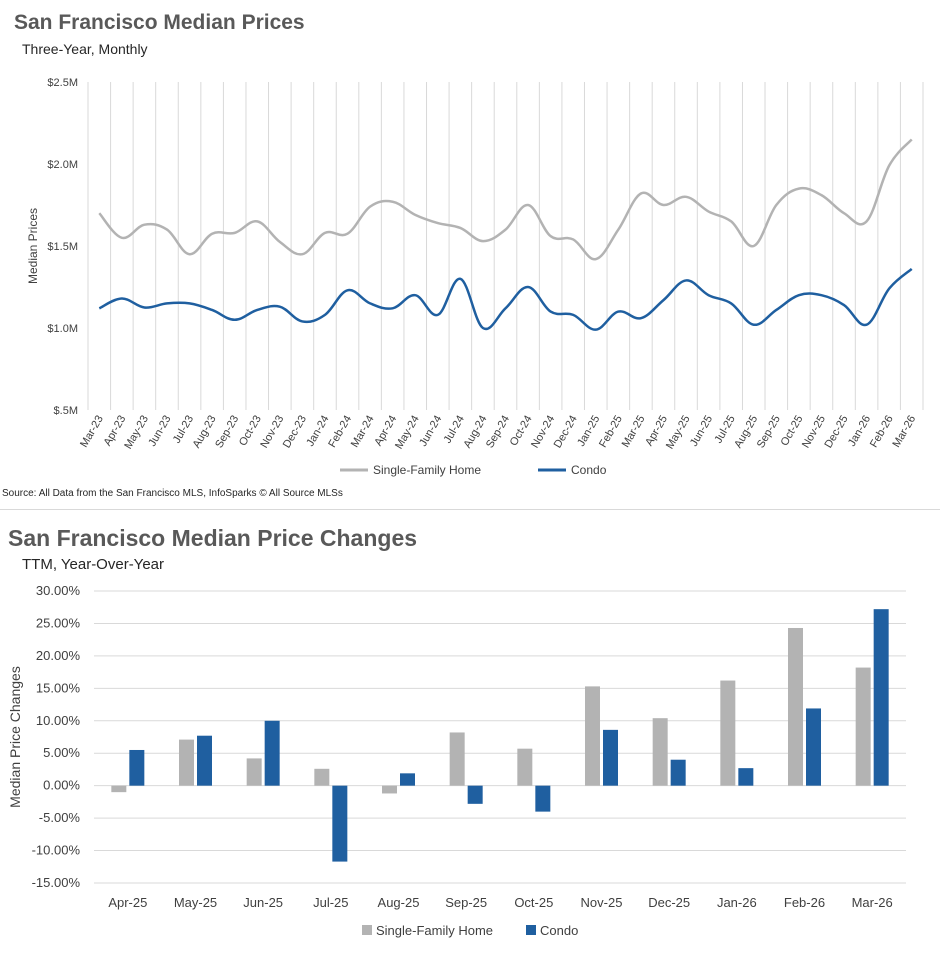 This screenshot has height=978, width=940. What do you see at coordinates (872, 902) in the screenshot?
I see `x-tick-label: Mar-26` at bounding box center [872, 902].